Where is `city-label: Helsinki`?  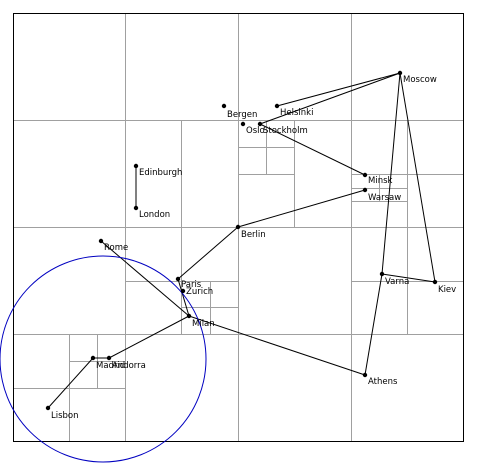 city-label: Helsinki is located at coordinates (296, 113).